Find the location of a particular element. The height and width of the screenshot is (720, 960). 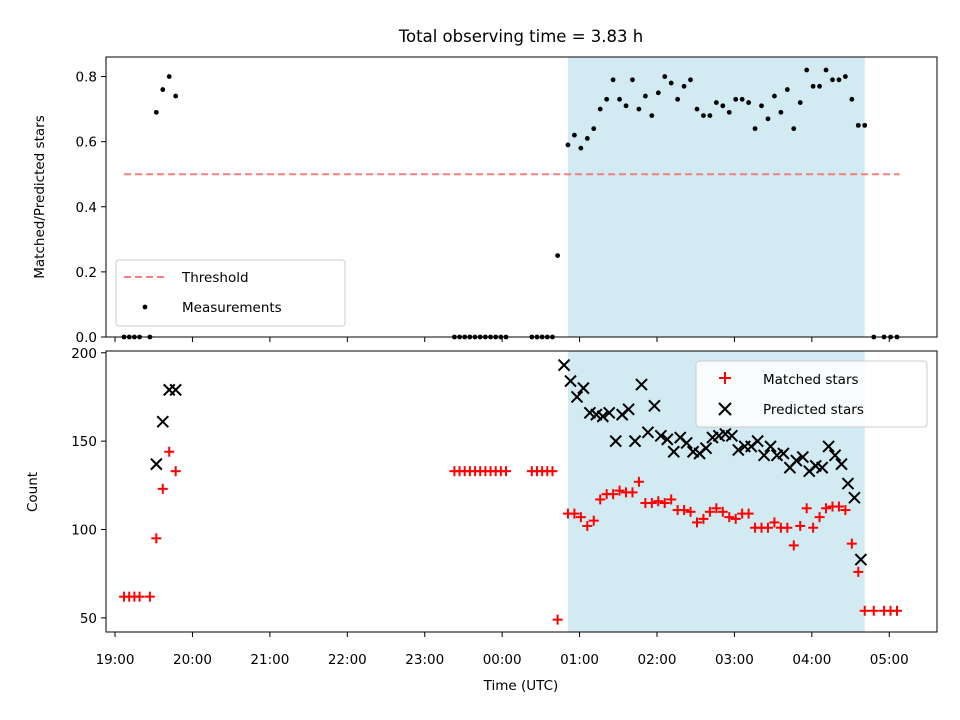

x-tick-label: 03:00 is located at coordinates (734, 660).